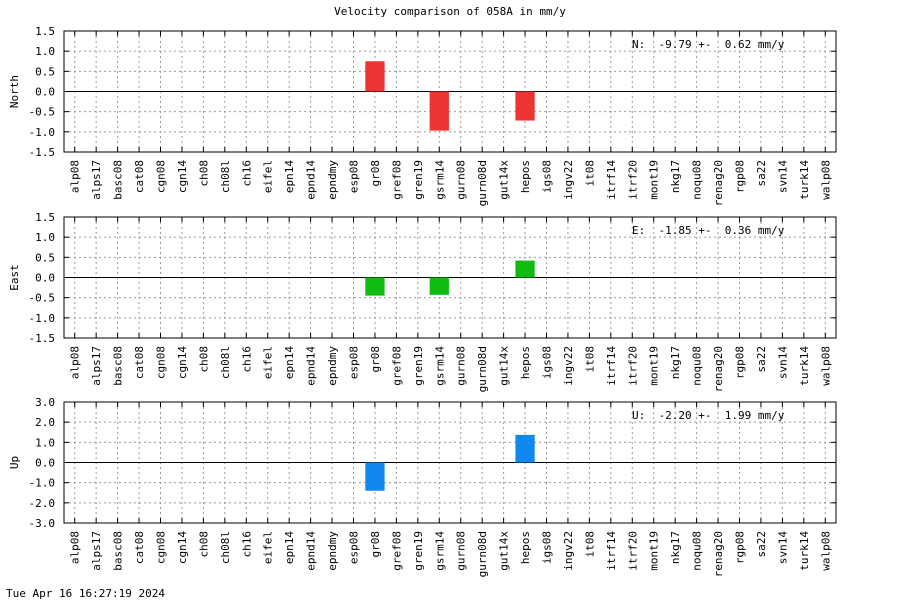  I want to click on y-tick-label: 0.5, so click(45, 257).